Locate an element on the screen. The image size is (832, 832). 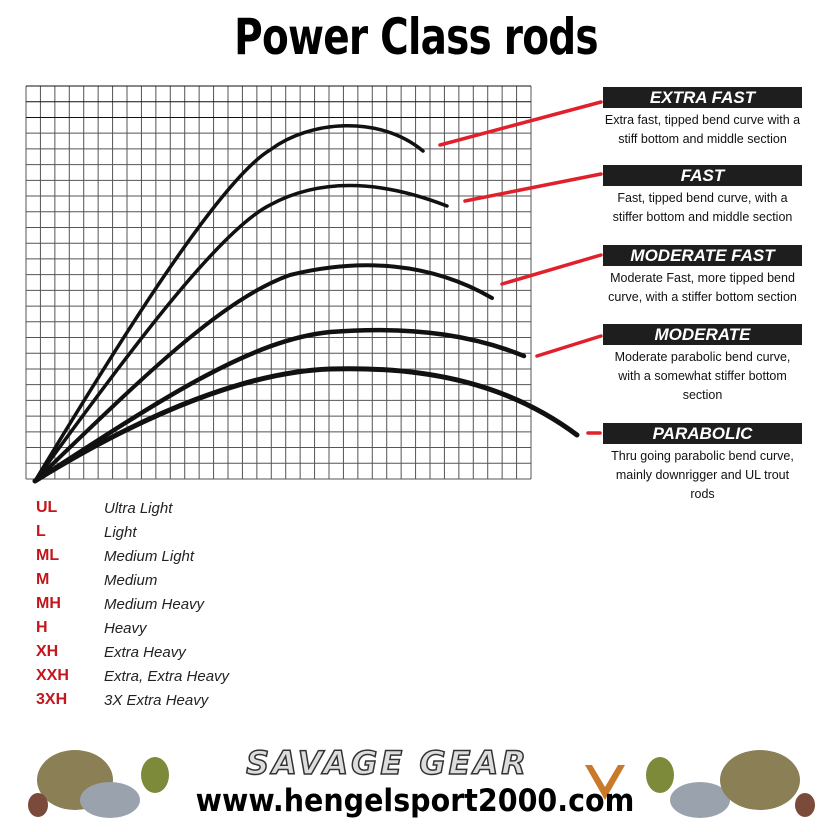
legend-row: H Heavy is located at coordinates (91, 628).